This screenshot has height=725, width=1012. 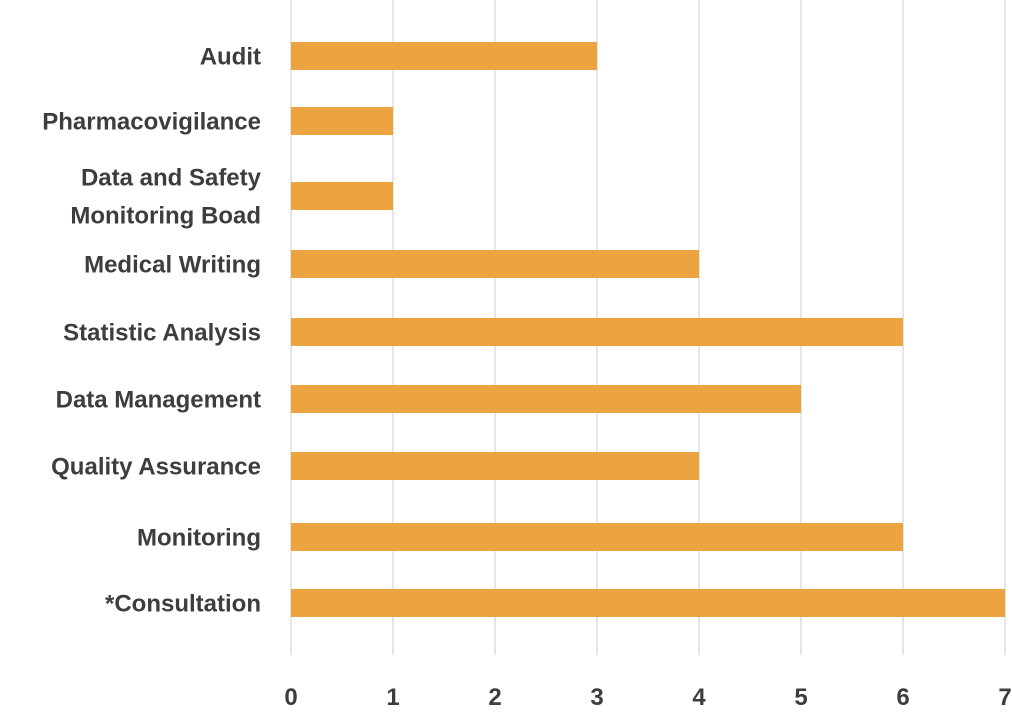 What do you see at coordinates (647, 697) in the screenshot?
I see `x-axis-ticks: 0 1 2 3 4 5 6 7` at bounding box center [647, 697].